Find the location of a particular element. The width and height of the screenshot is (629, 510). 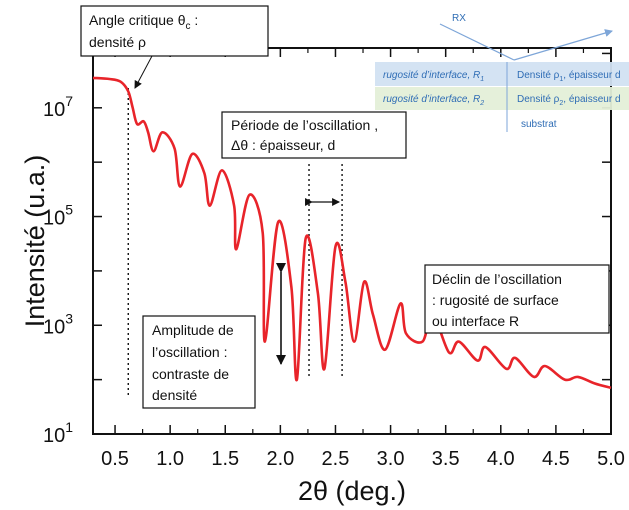

svg-text: Angle critique θc : is located at coordinates (143, 22).